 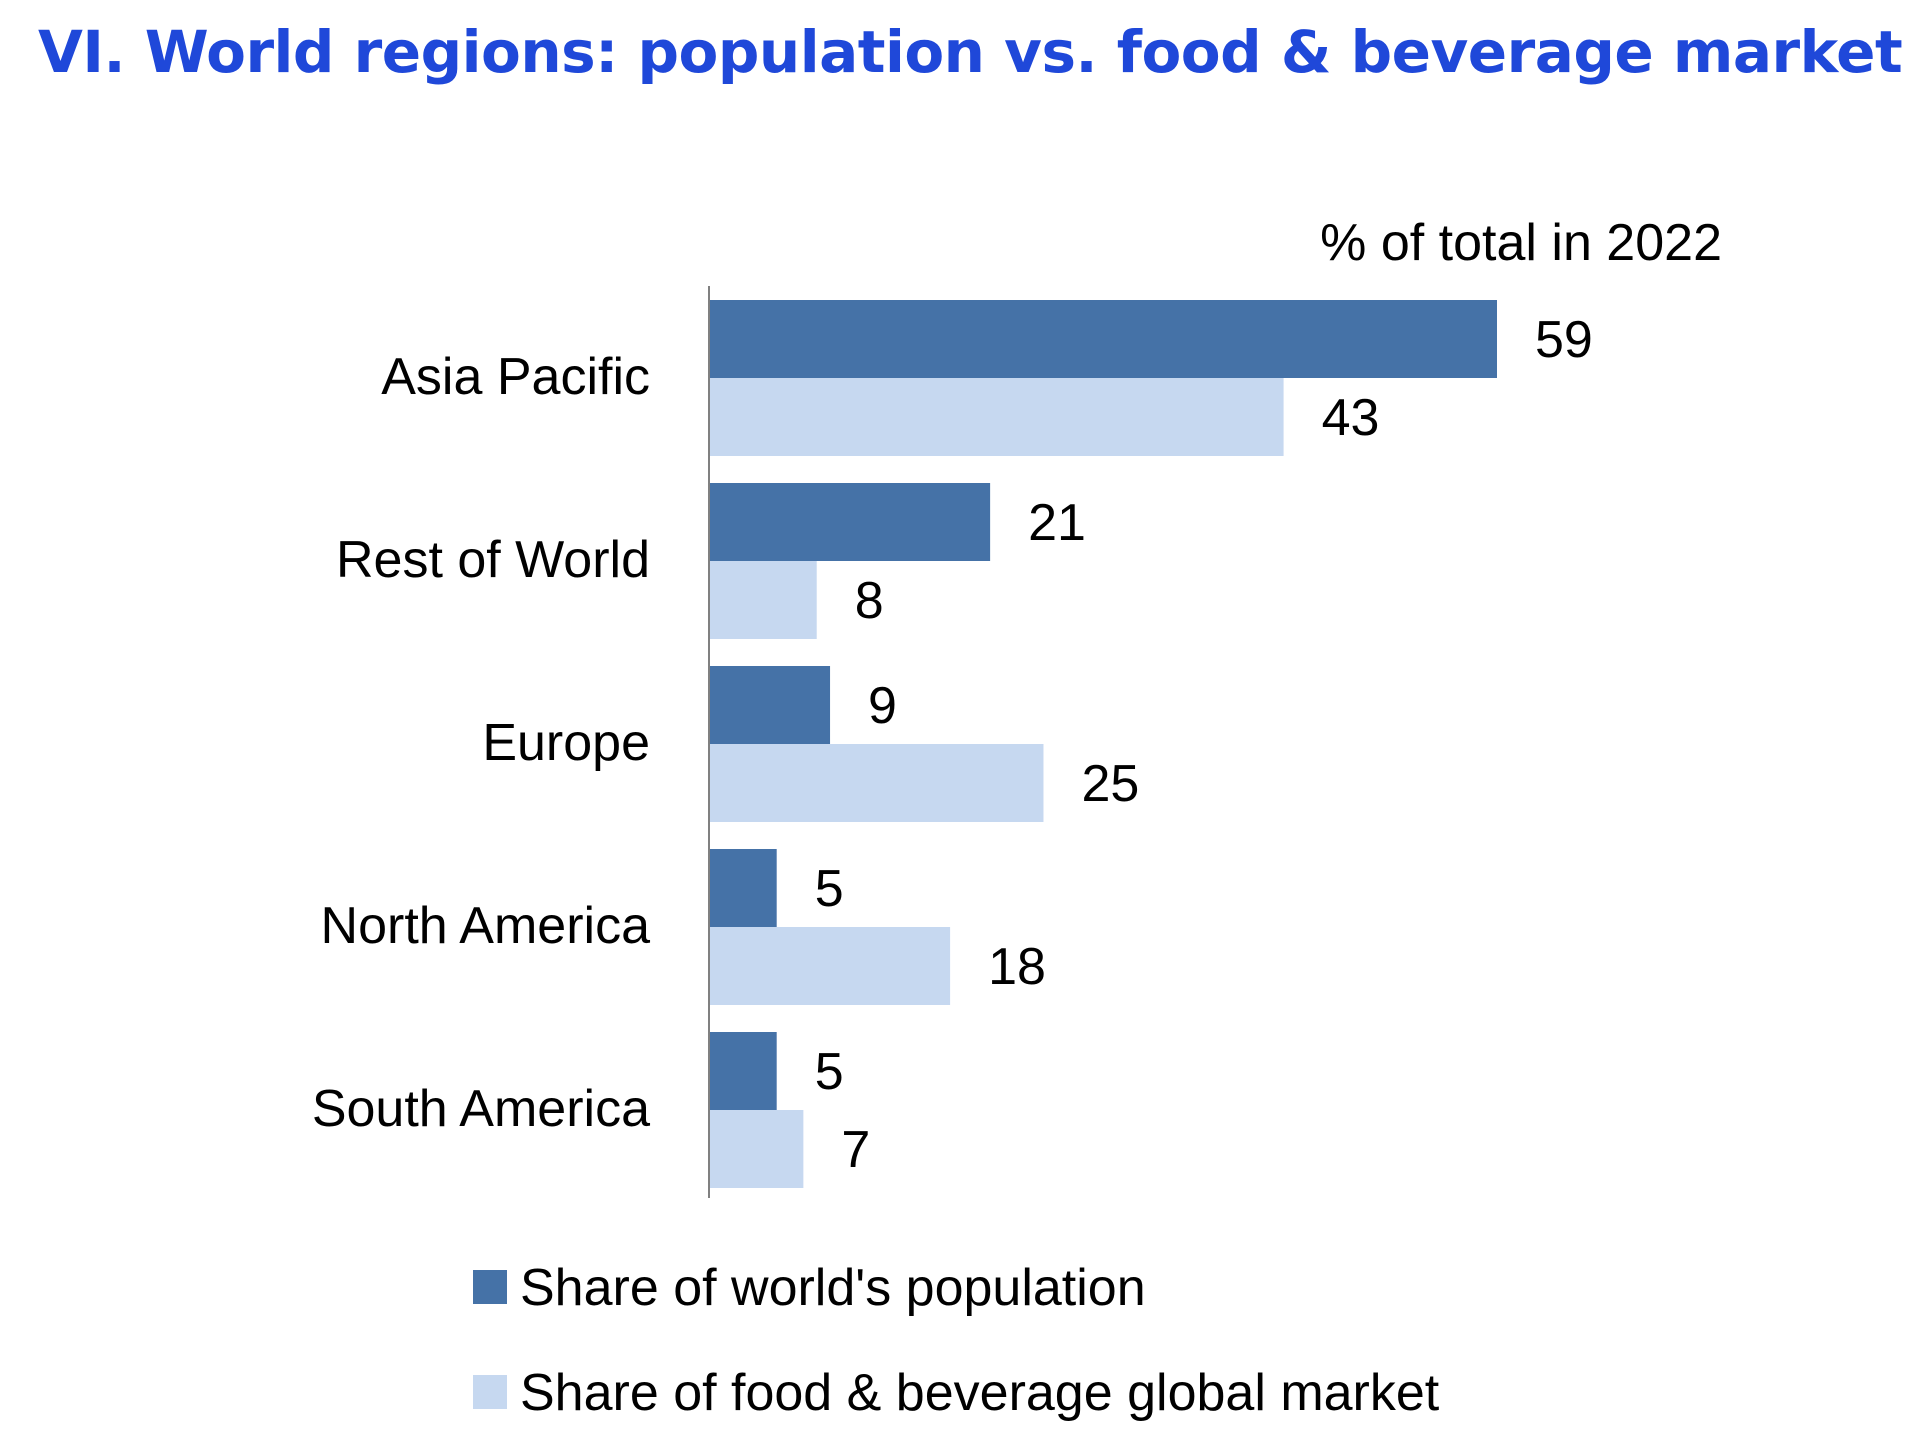 I want to click on data-label-europe-population: 9, so click(x=882, y=706).